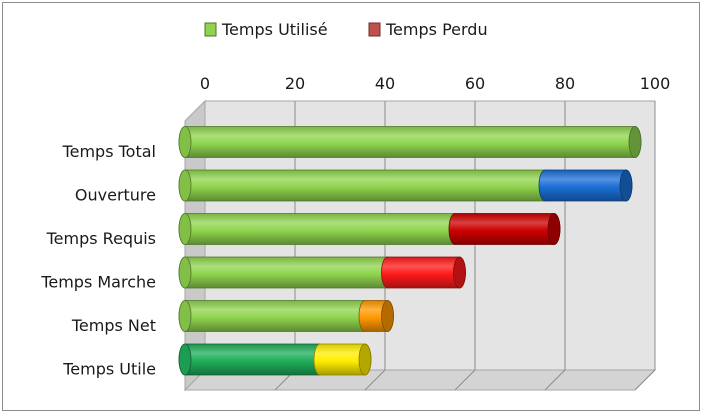 Image resolution: width=704 pixels, height=415 pixels. I want to click on bar-temps-utile, so click(275, 359).